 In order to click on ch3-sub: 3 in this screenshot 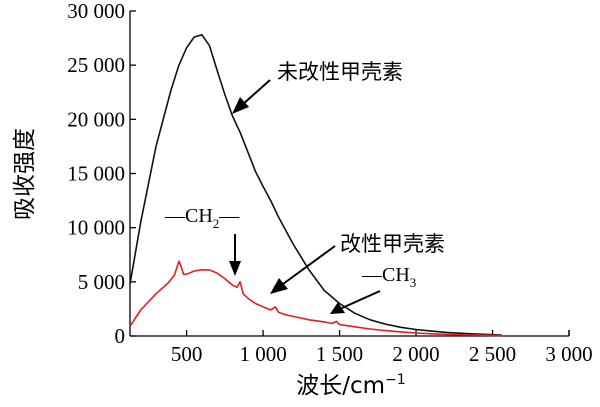, I will do `click(413, 282)`.